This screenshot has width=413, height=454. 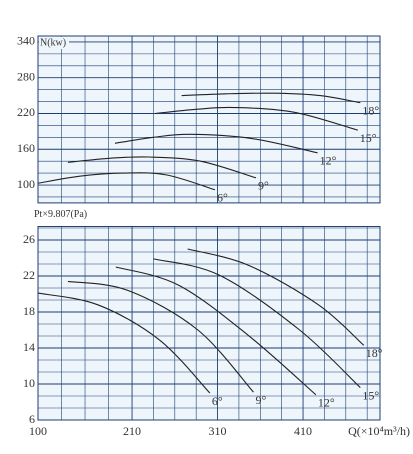 What do you see at coordinates (26, 112) in the screenshot?
I see `y-tick-label: 220` at bounding box center [26, 112].